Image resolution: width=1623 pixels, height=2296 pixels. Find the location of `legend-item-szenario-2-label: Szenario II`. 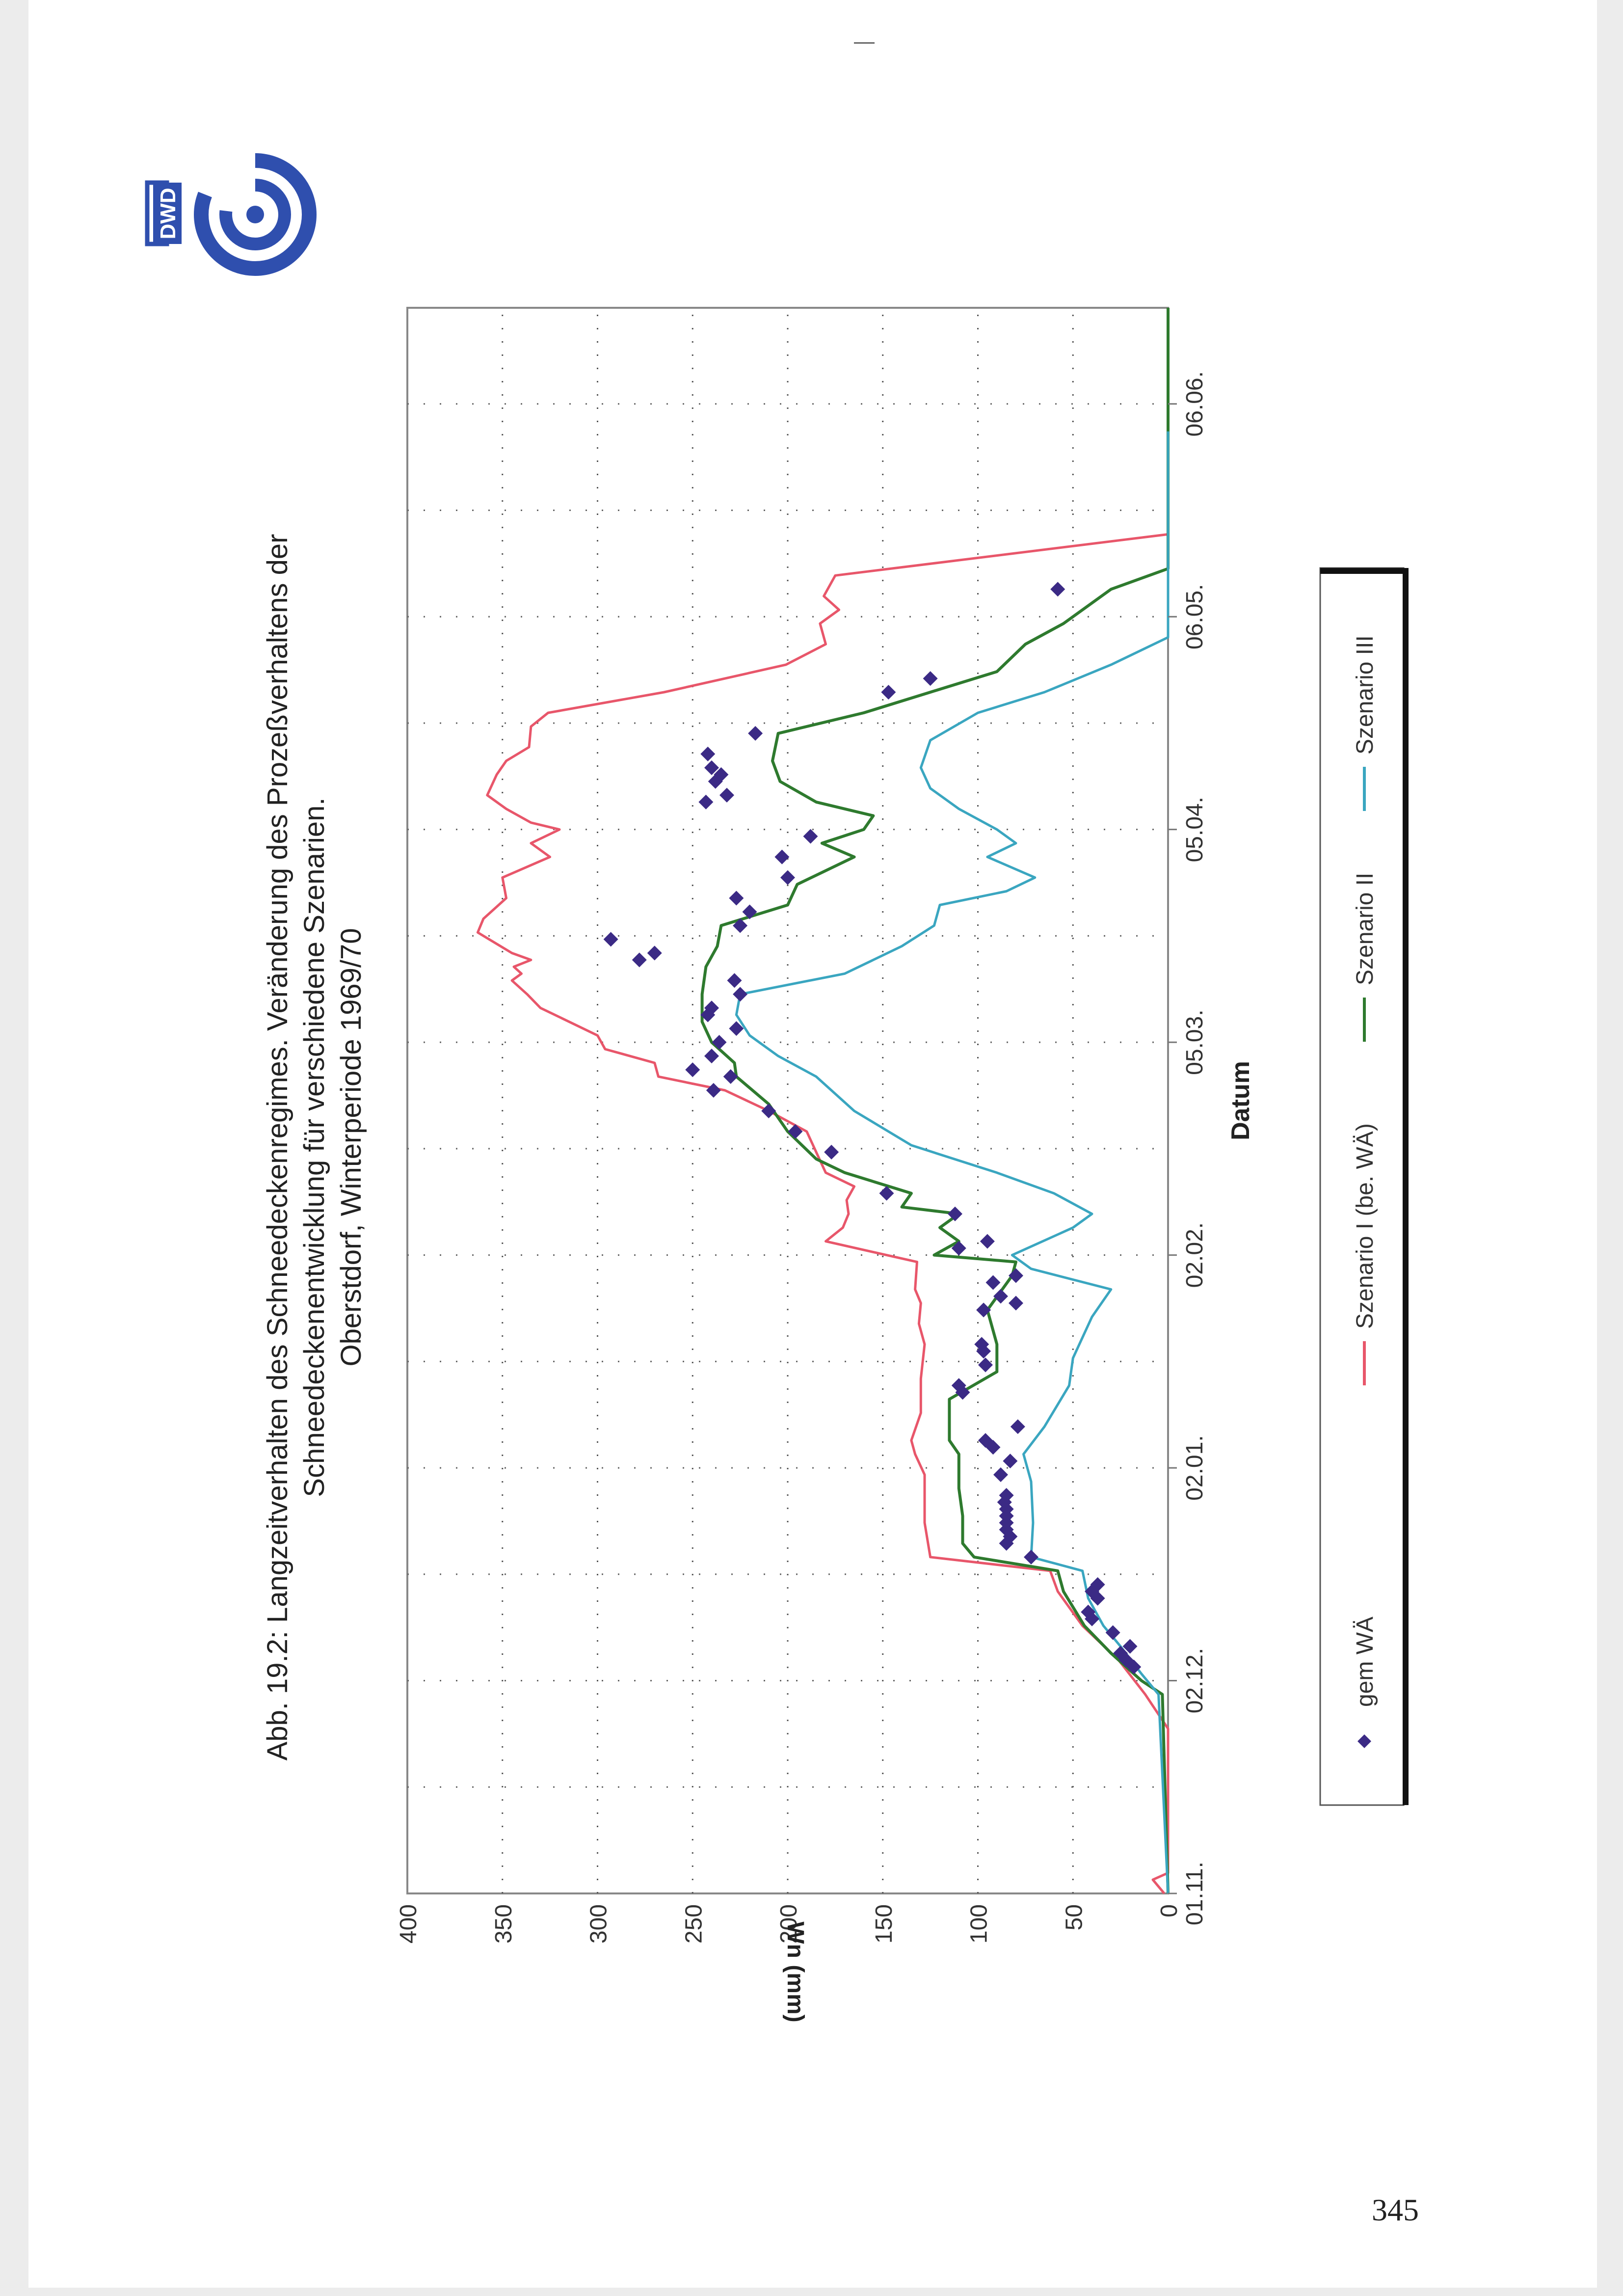

legend-item-szenario-2-label: Szenario II is located at coordinates (1365, 929).